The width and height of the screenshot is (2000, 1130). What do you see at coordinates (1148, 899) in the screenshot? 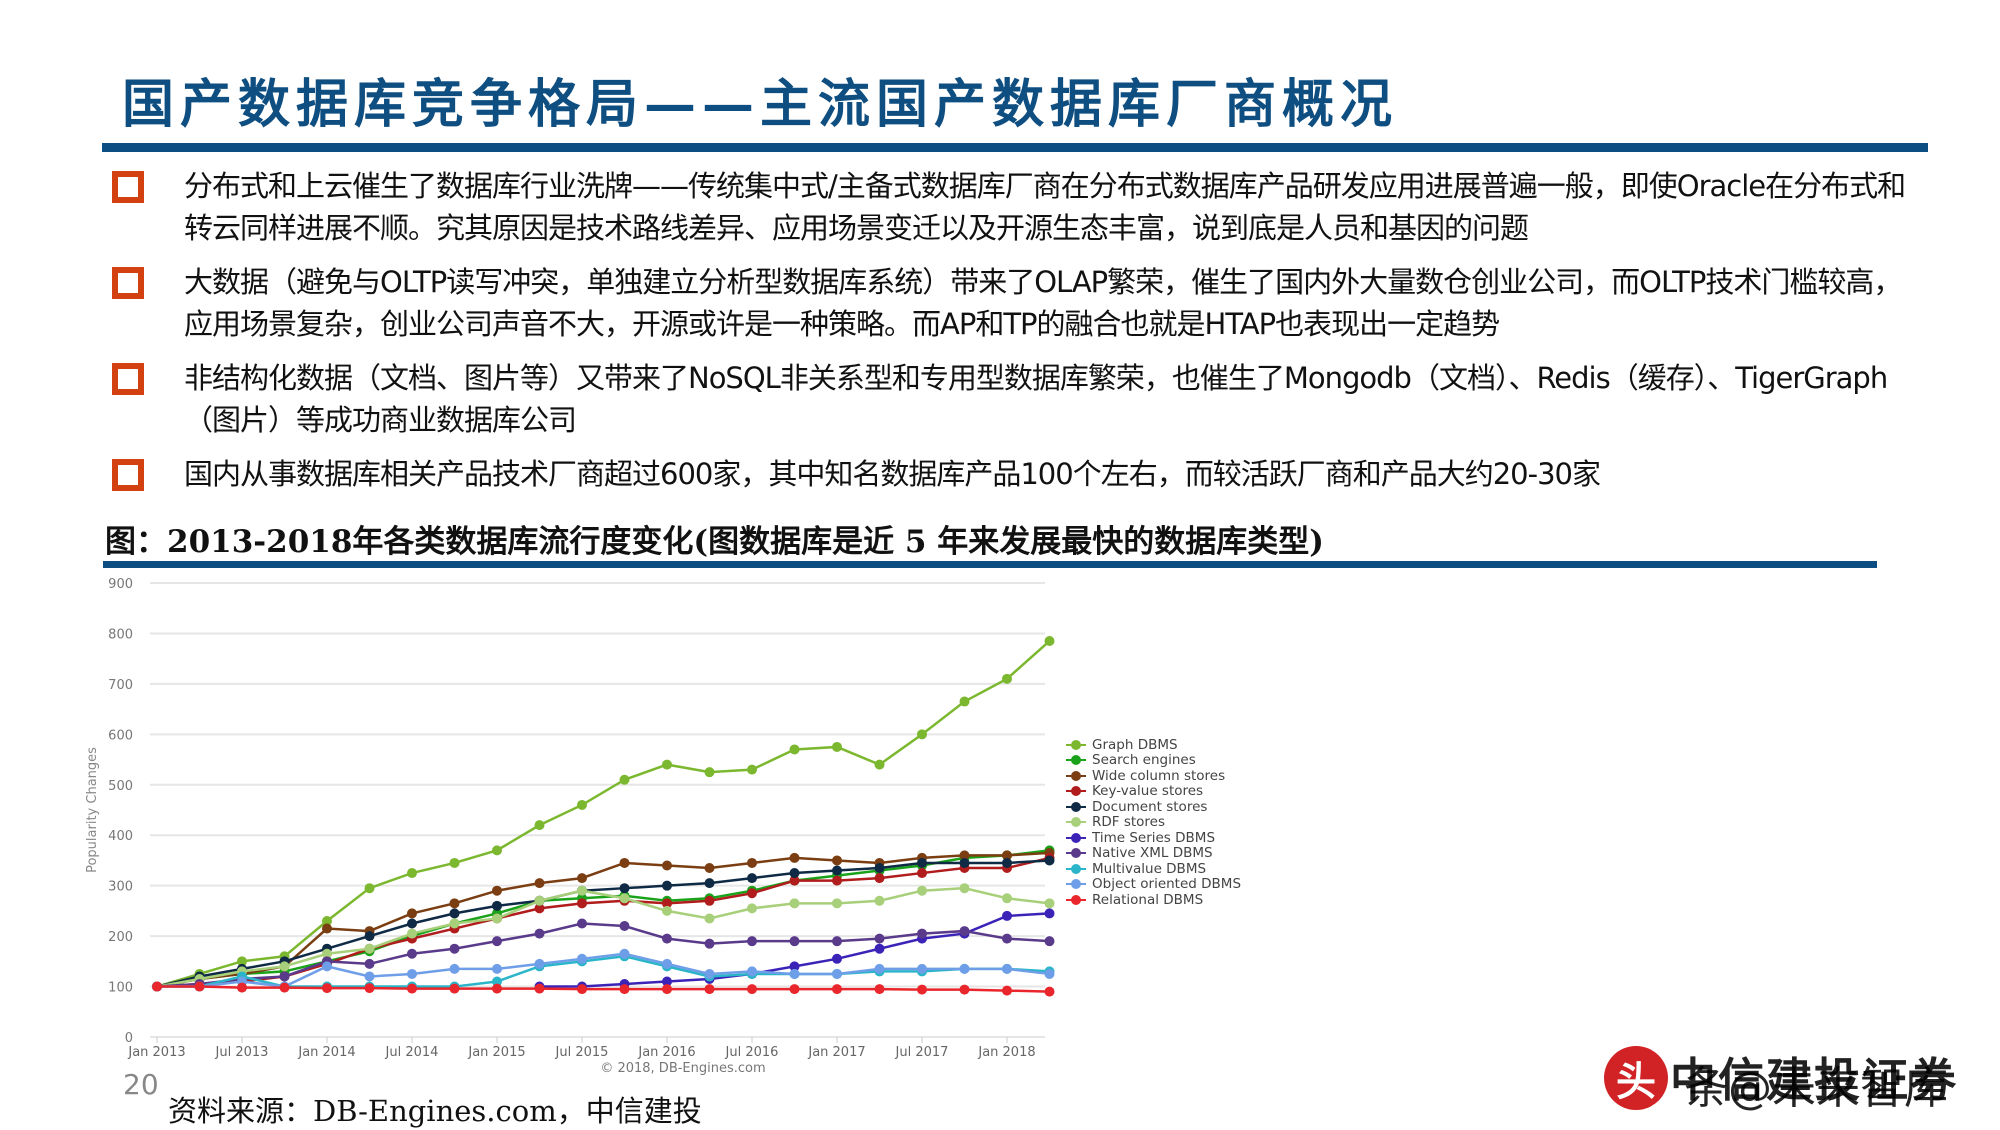
I see `legend-label: Relational DBMS` at bounding box center [1148, 899].